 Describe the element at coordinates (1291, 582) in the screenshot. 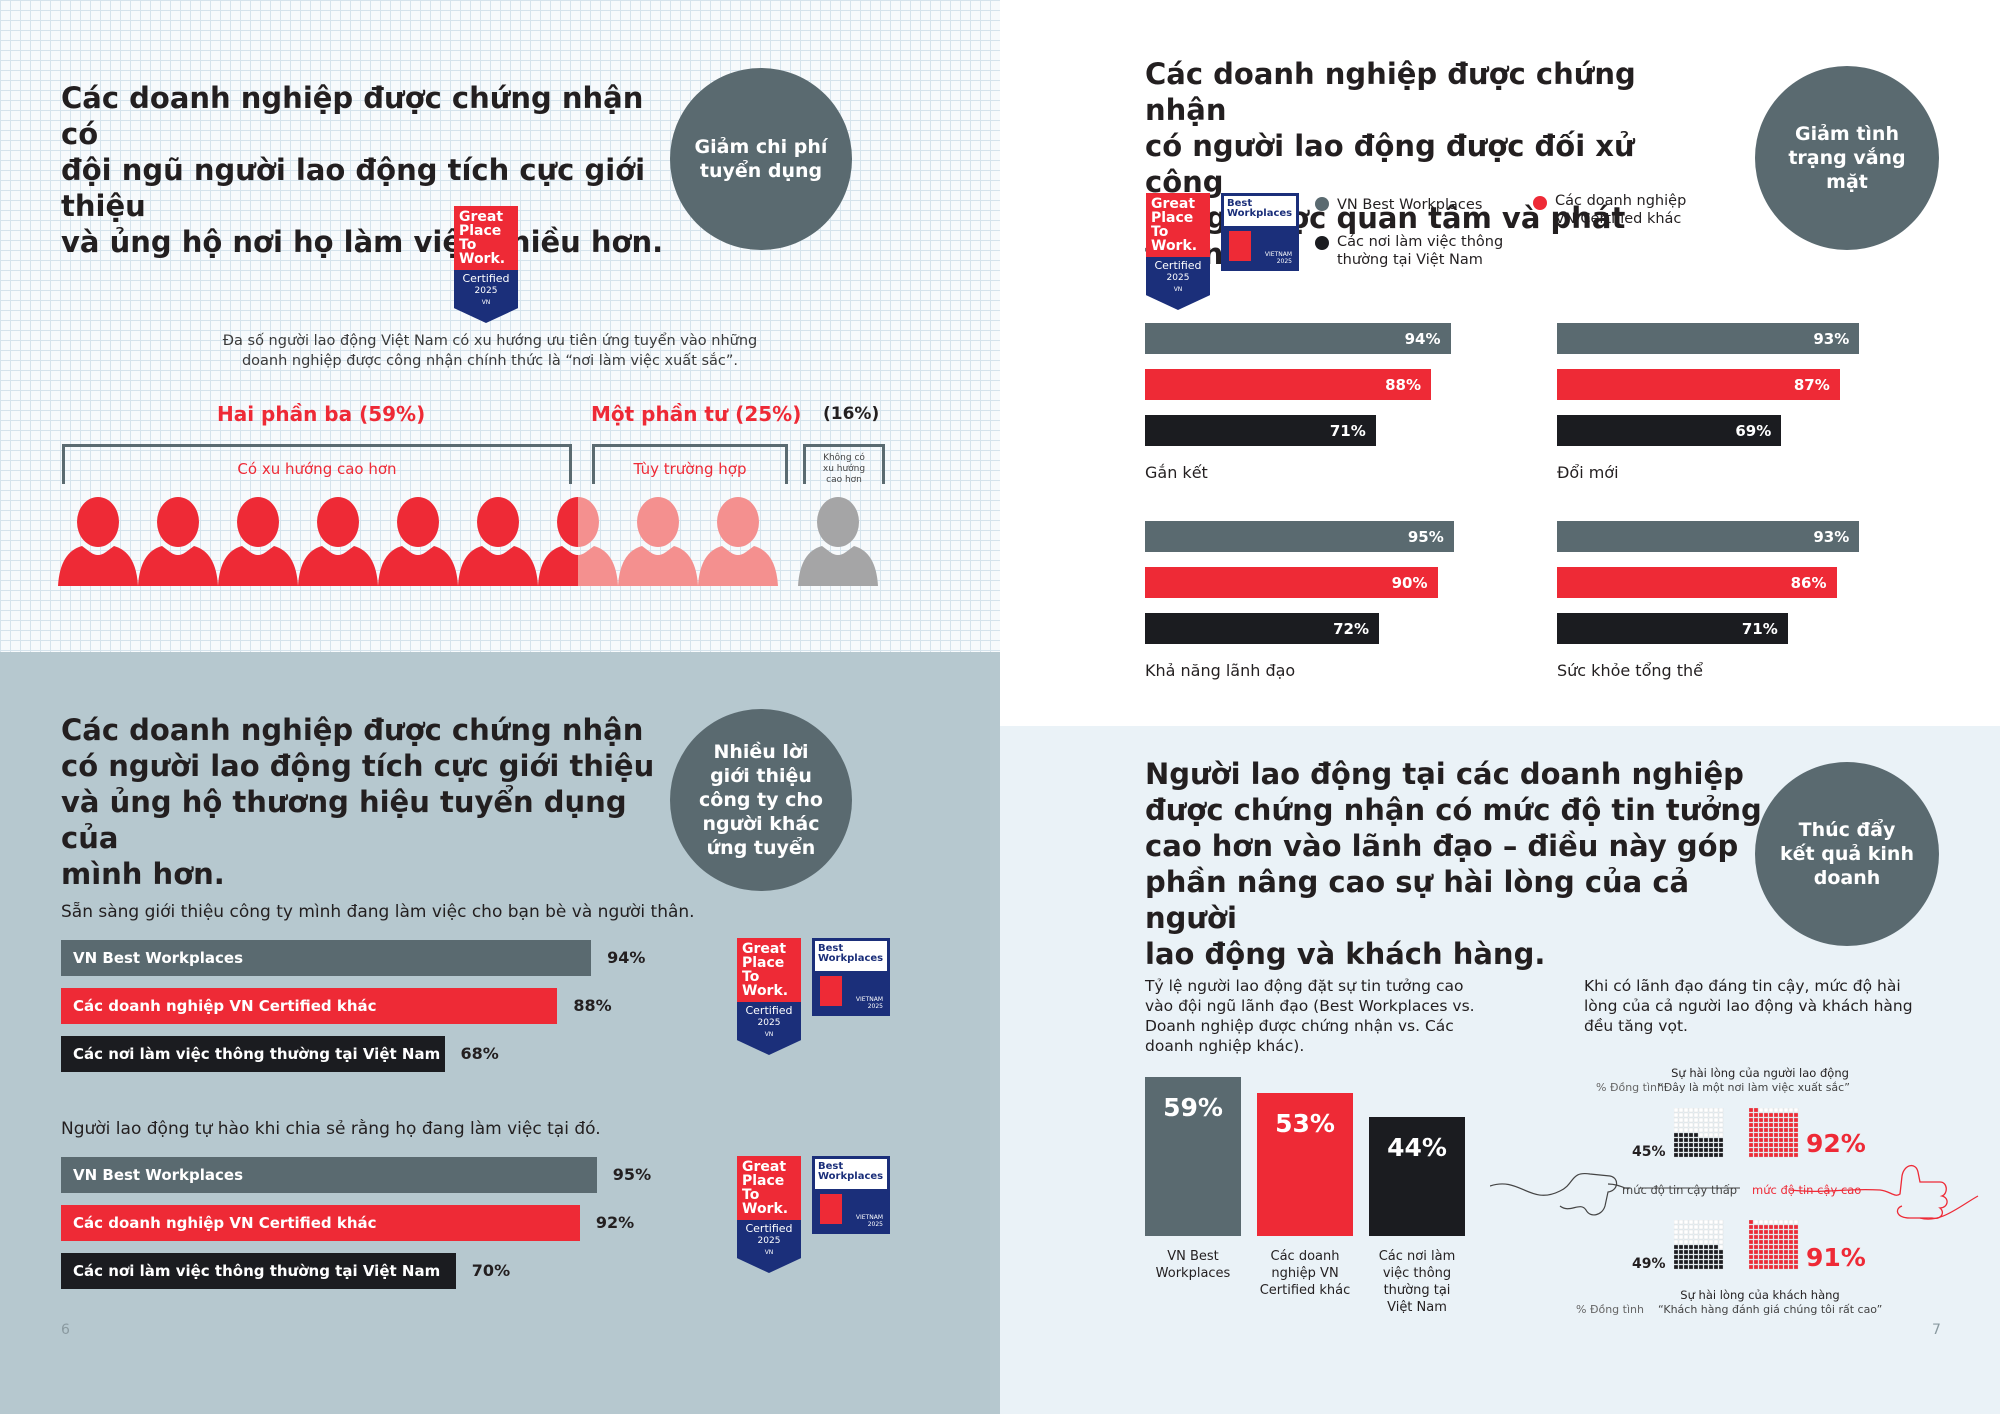

I see `grouped-bar: 90%` at that location.